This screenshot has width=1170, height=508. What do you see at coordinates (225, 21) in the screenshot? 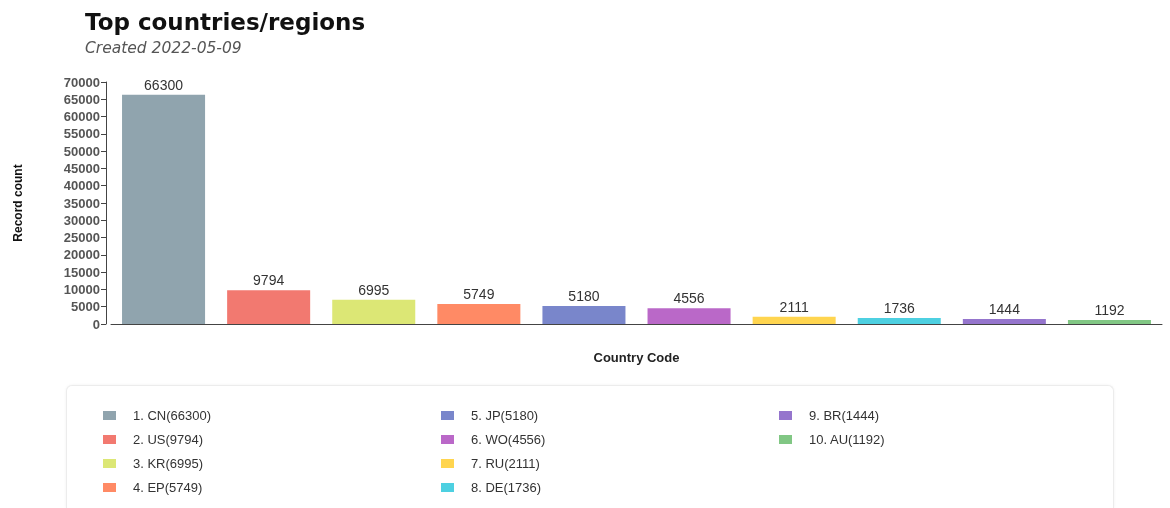
I see `chart-title: Top countries/regions` at bounding box center [225, 21].